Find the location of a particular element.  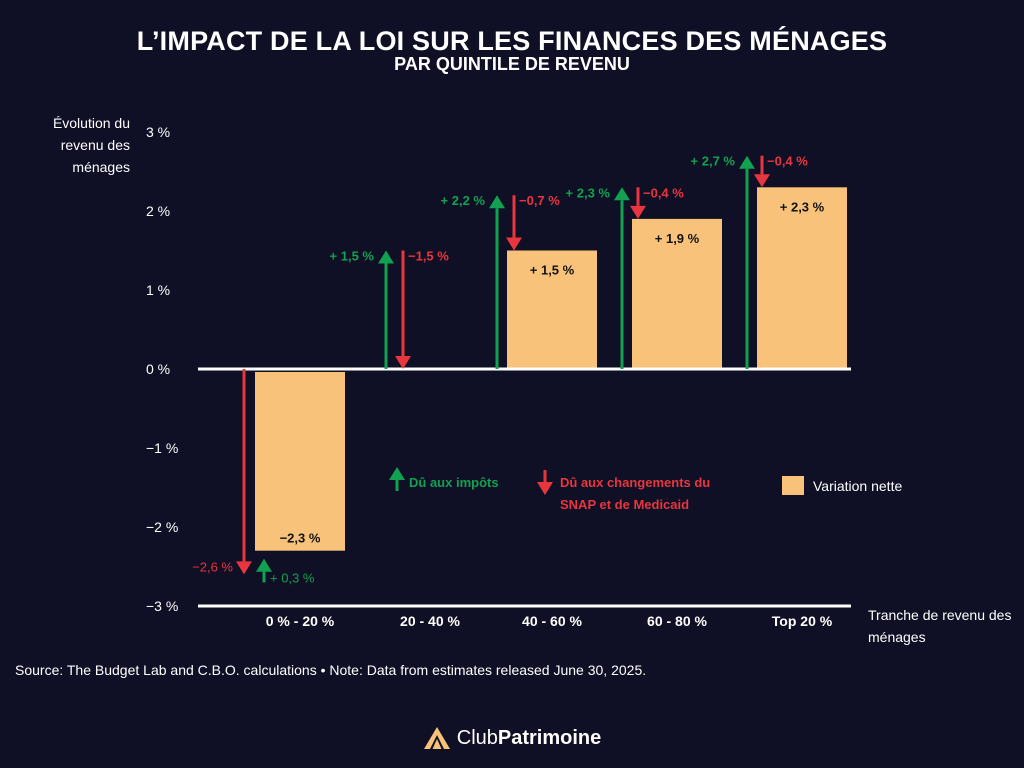

y-tick-label: 0 % is located at coordinates (158, 369).